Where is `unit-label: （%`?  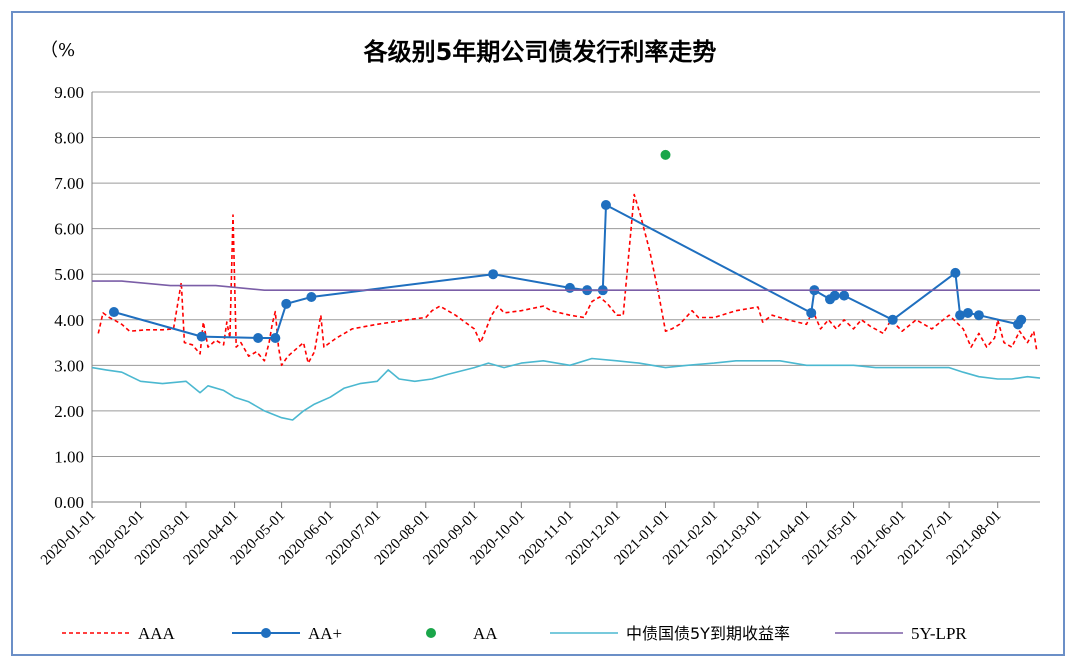 unit-label: （% is located at coordinates (57, 50).